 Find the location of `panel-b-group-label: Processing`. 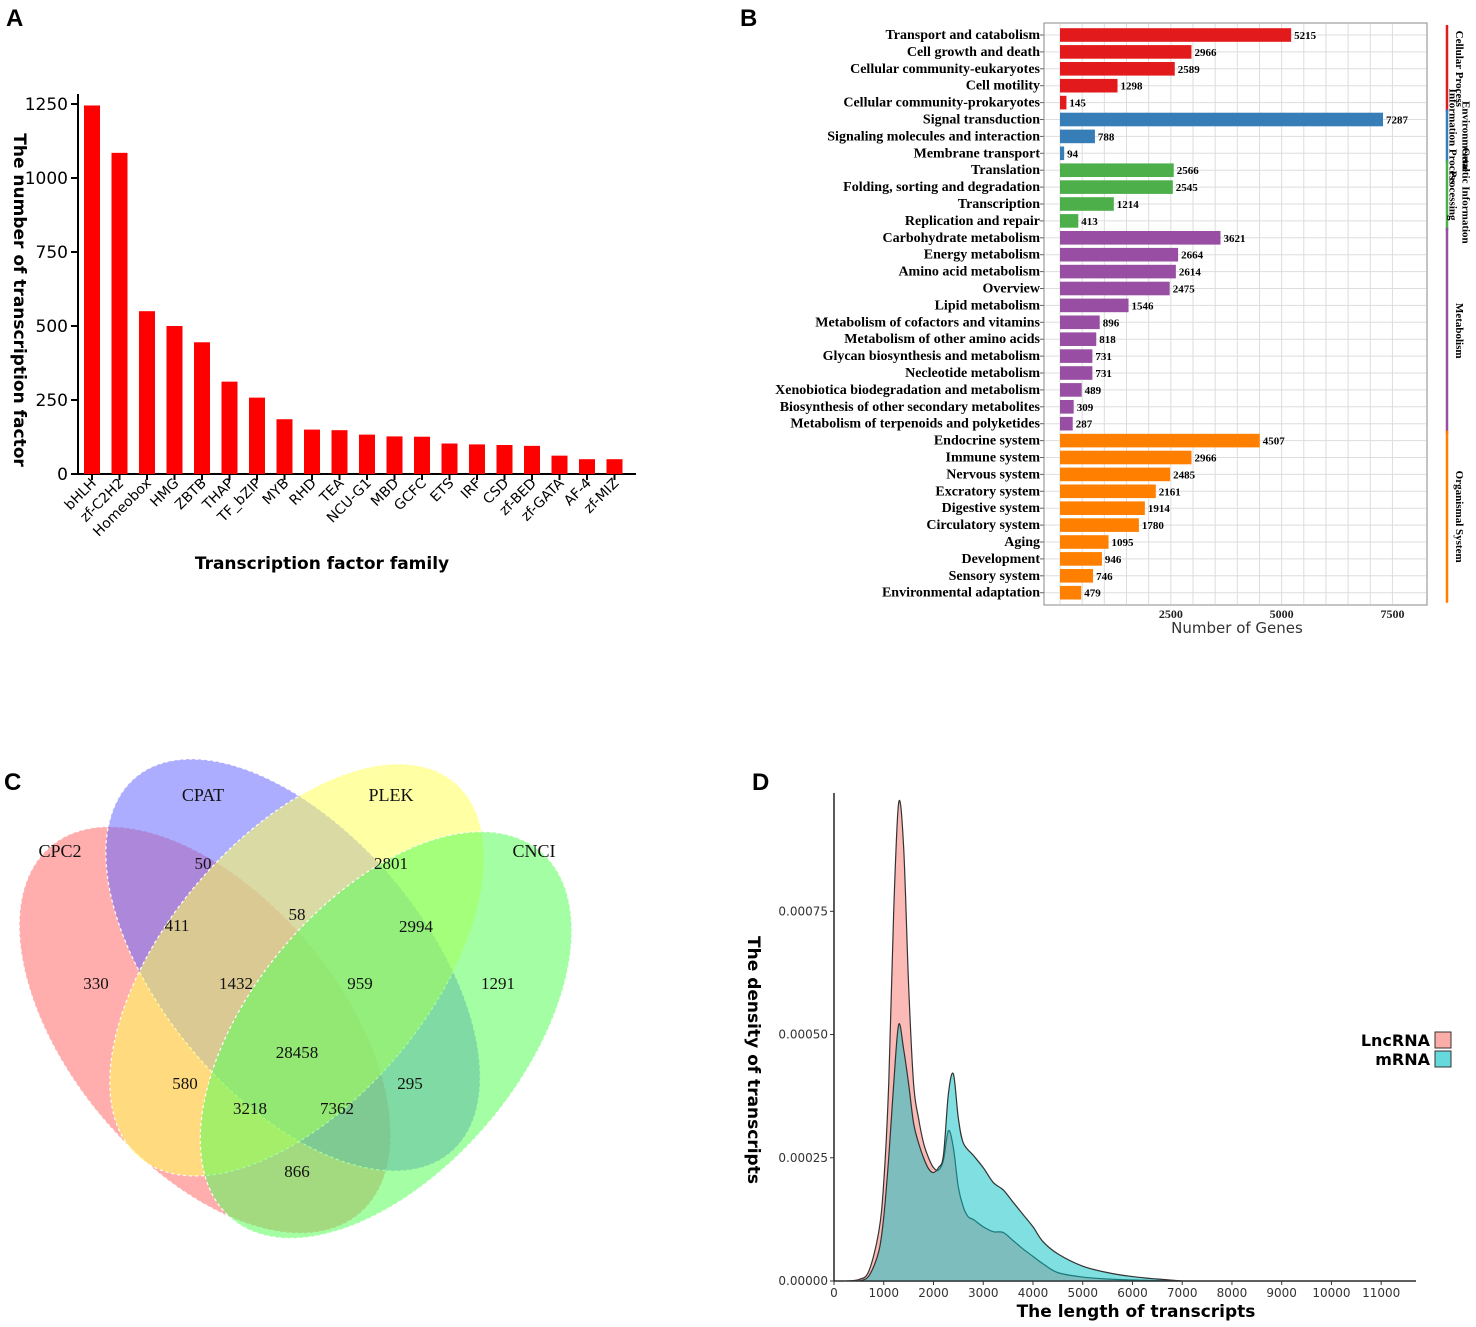

panel-b-group-label: Processing is located at coordinates (1453, 196).